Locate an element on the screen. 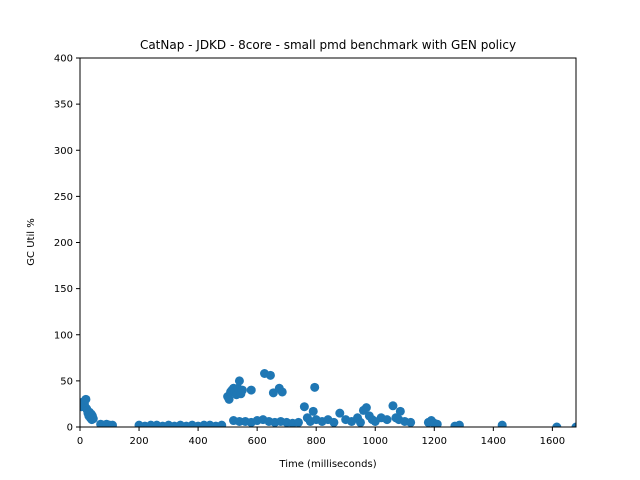  x-tick-label: 0 is located at coordinates (80, 441).